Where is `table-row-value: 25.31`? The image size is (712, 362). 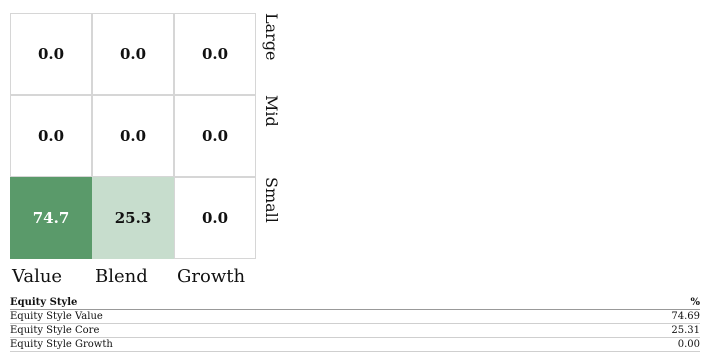
table-row-value: 25.31 is located at coordinates (685, 330).